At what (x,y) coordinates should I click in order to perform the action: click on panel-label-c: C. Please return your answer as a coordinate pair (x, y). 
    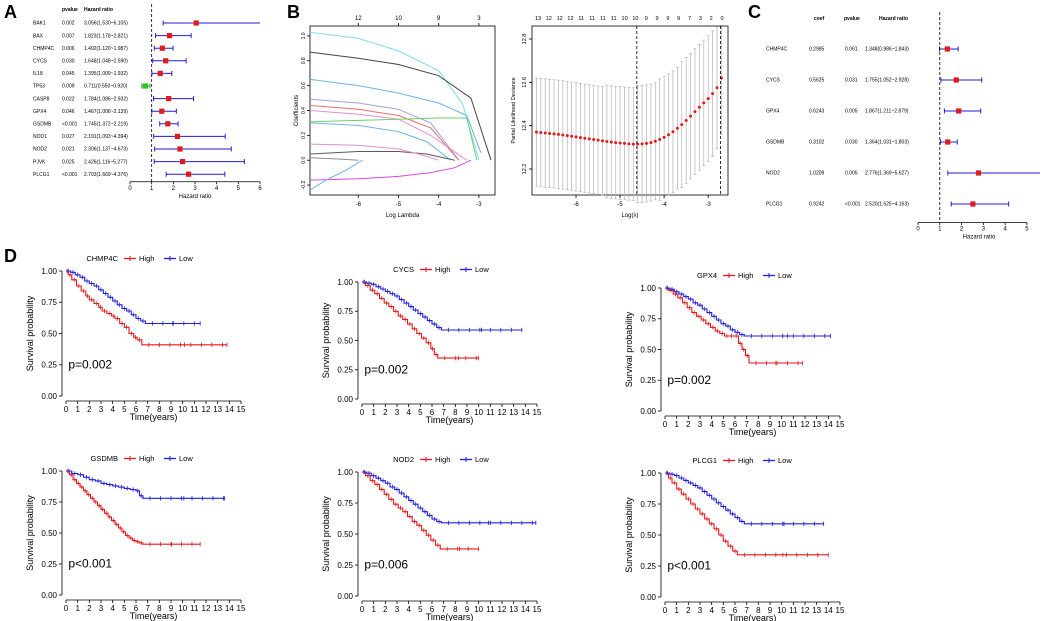
    Looking at the image, I should click on (754, 12).